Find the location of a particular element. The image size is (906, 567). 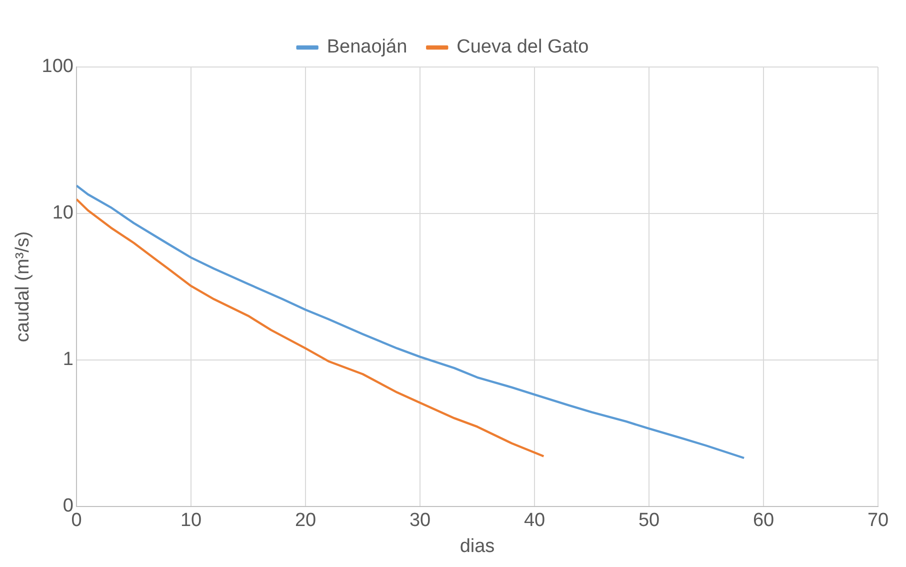

x-tick-label: 50 is located at coordinates (649, 521).